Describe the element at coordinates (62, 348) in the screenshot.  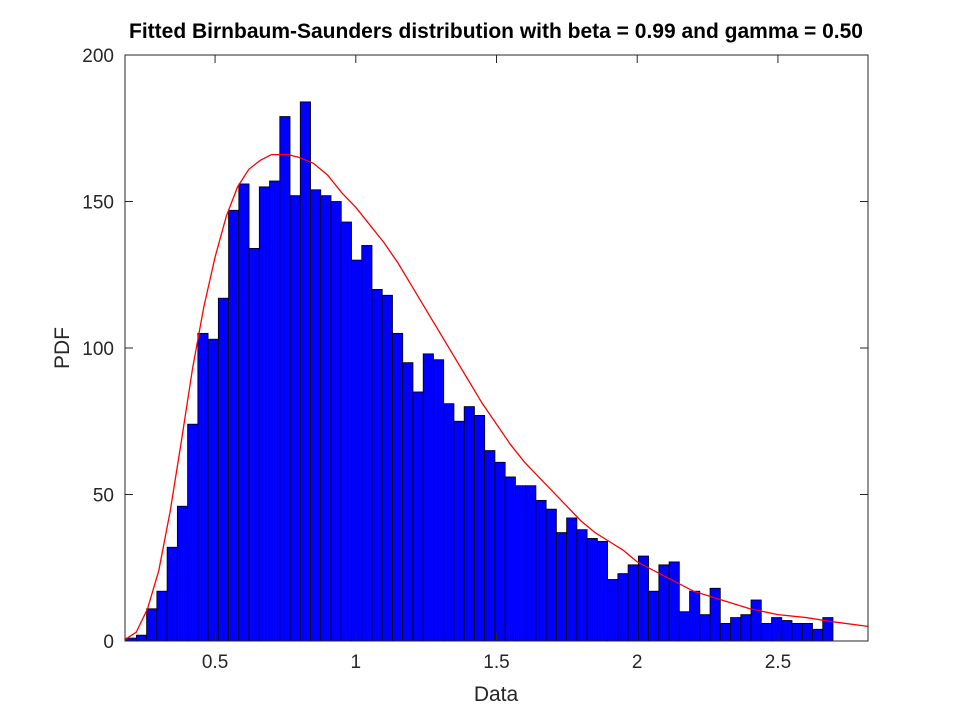
I see `y-axis-label: PDF` at that location.